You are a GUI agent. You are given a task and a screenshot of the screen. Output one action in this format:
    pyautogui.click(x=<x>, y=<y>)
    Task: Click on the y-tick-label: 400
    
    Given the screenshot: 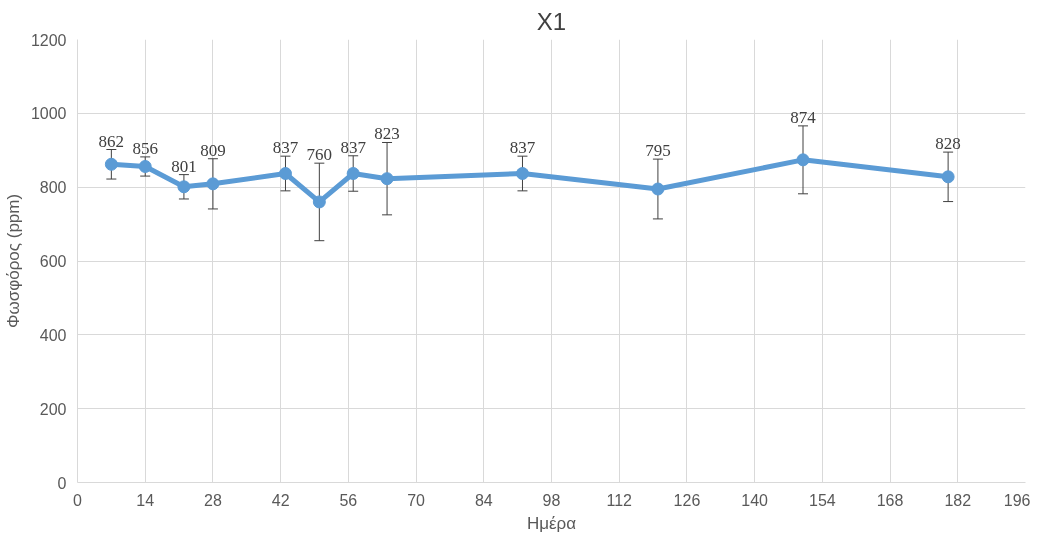 What is the action you would take?
    pyautogui.click(x=53, y=335)
    